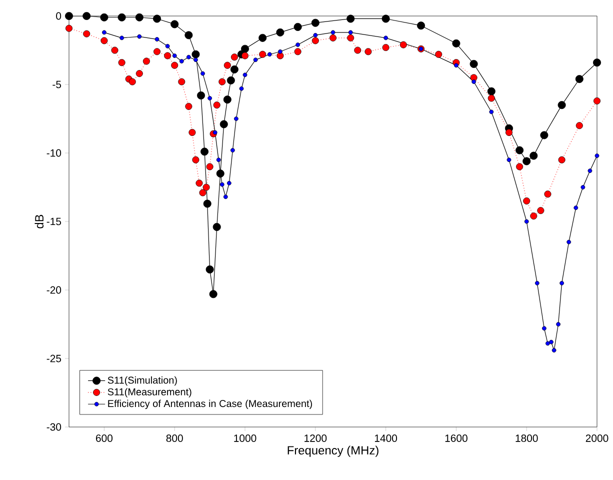 This screenshot has width=613, height=480. Describe the element at coordinates (54, 358) in the screenshot. I see `y-tick-label: -25` at that location.